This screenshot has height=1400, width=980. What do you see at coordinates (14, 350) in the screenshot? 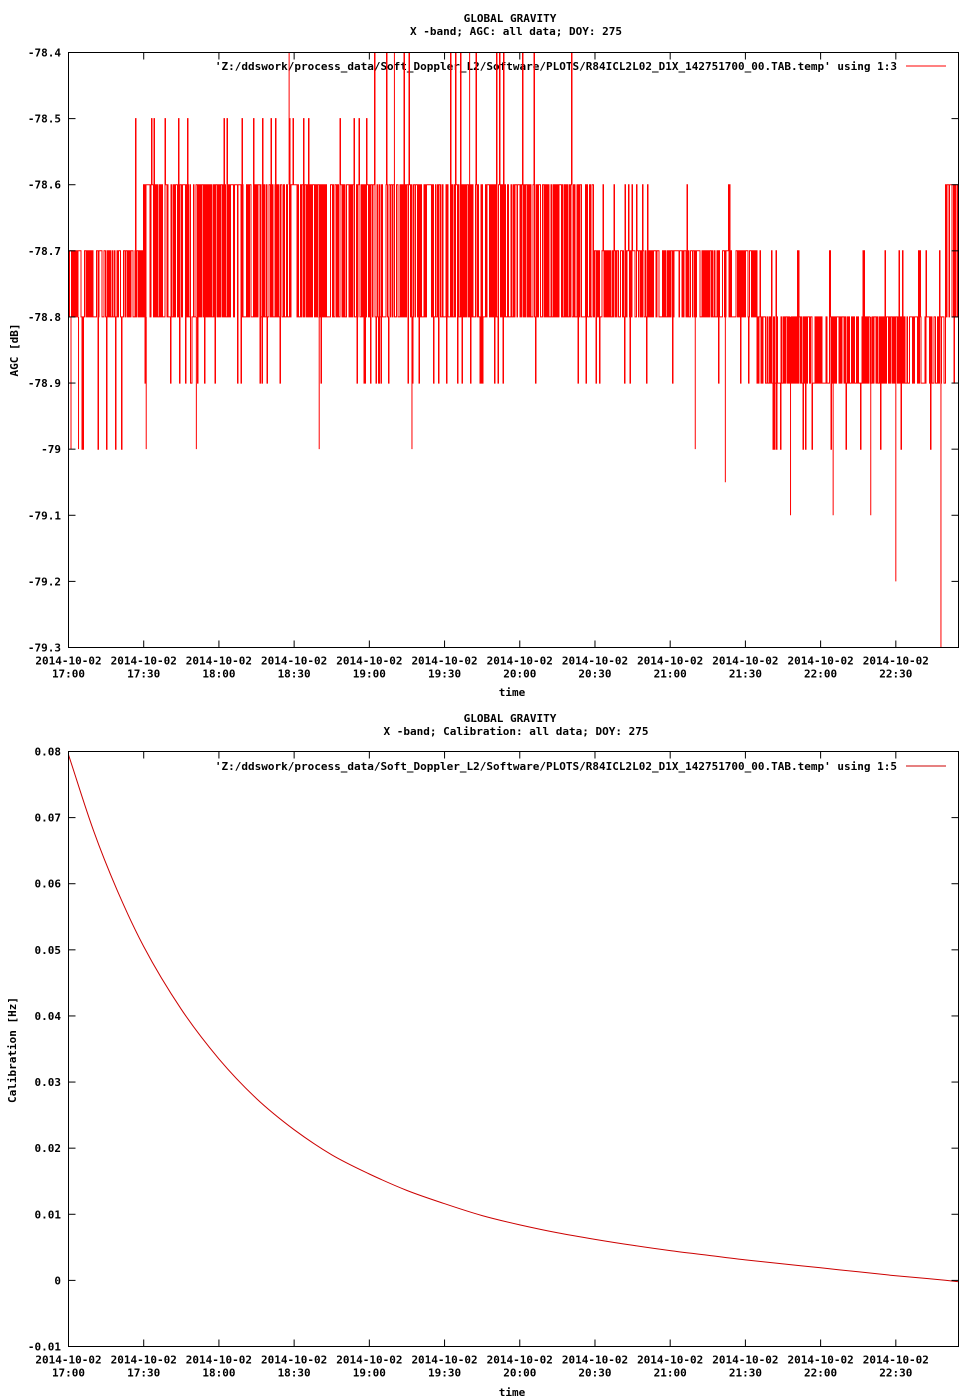
I see `y-axis-label: AGC [dB]` at bounding box center [14, 350].